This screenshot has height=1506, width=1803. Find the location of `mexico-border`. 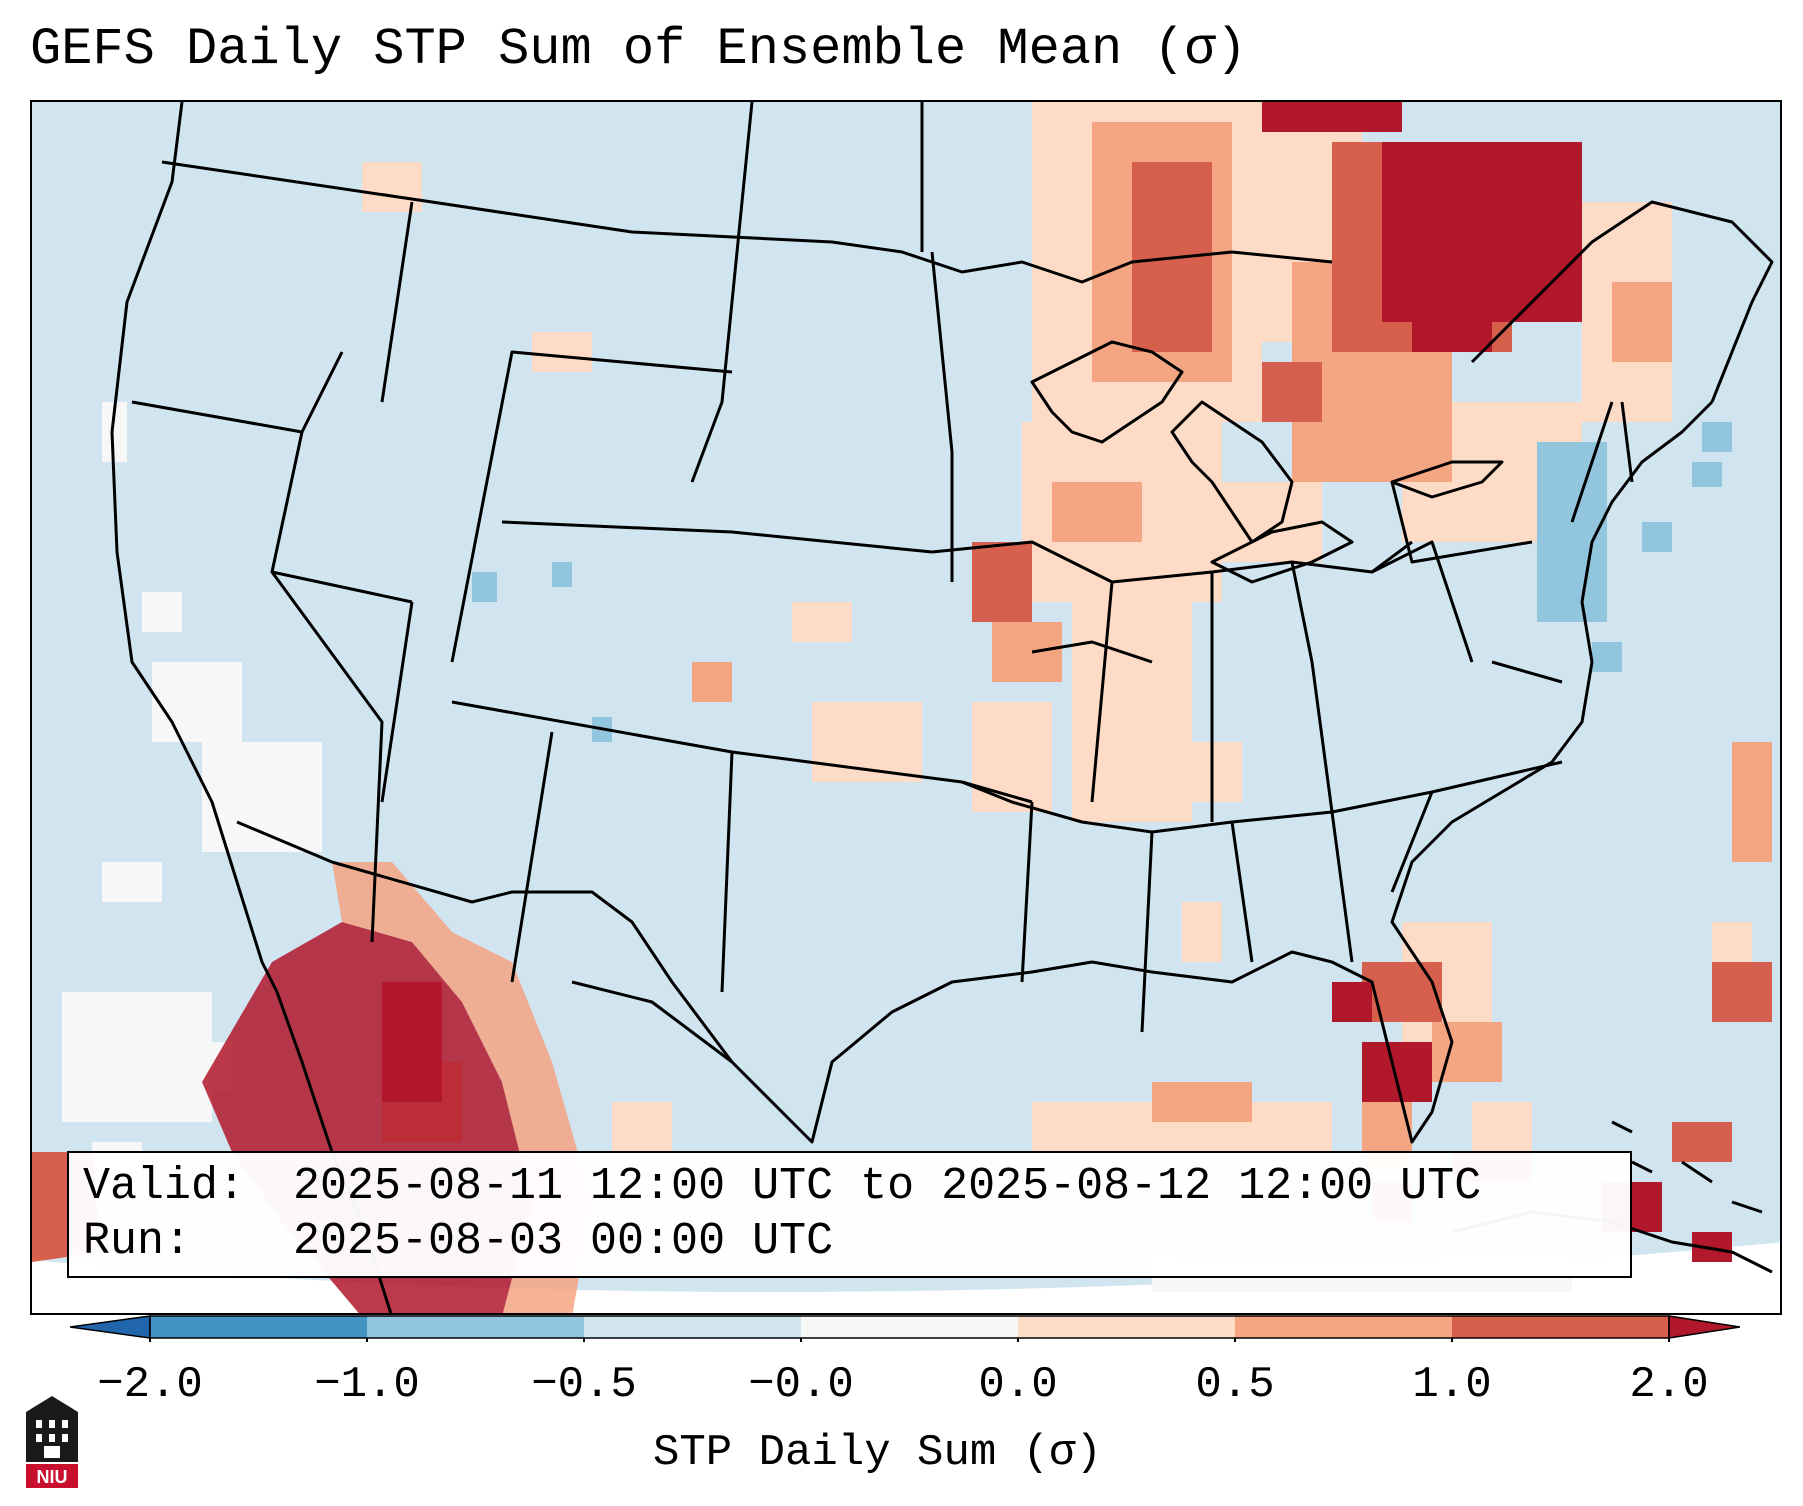

mexico-border is located at coordinates (485, 941).